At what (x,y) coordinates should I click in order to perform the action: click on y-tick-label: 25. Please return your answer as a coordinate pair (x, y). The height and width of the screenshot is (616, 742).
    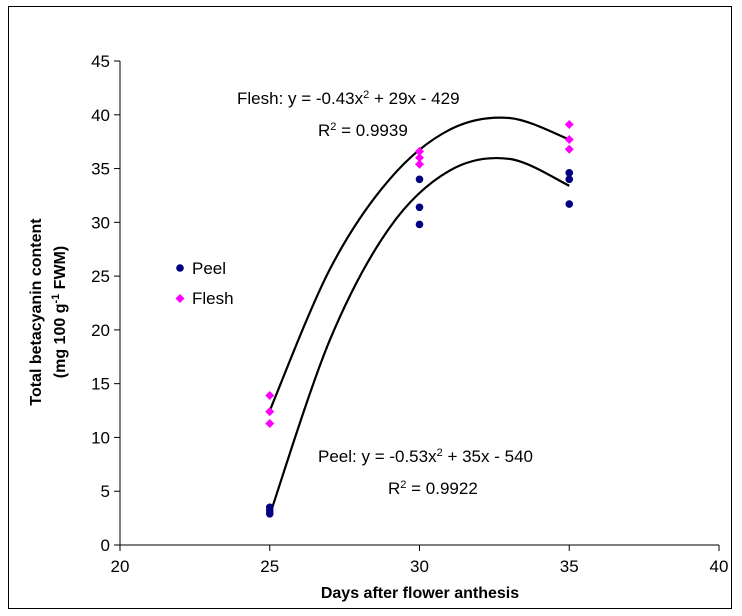
    Looking at the image, I should click on (100, 276).